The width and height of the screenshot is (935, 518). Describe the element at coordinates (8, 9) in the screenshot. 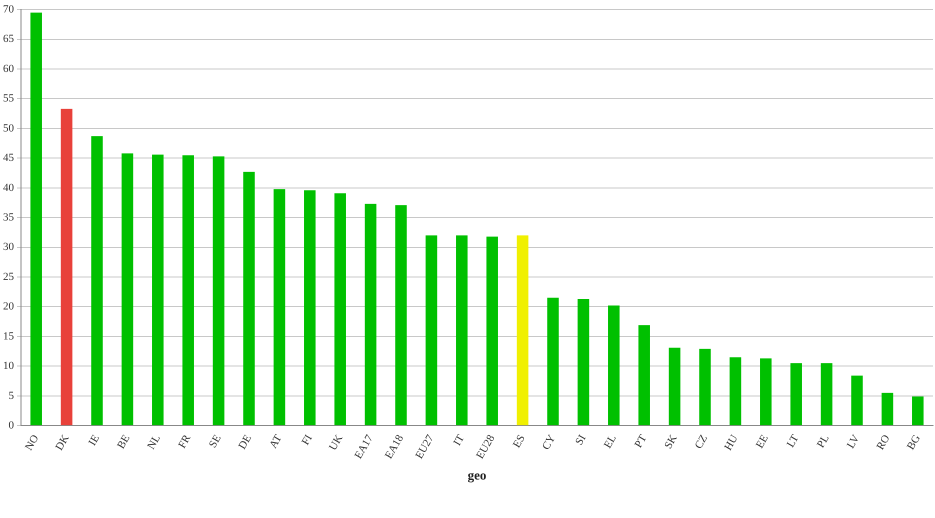

I see `y-tick-label: 70` at that location.